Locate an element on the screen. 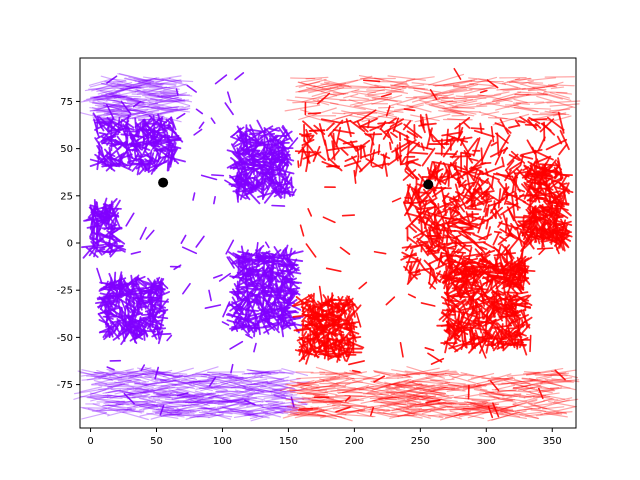  y-tick-label: 75 is located at coordinates (66, 102).